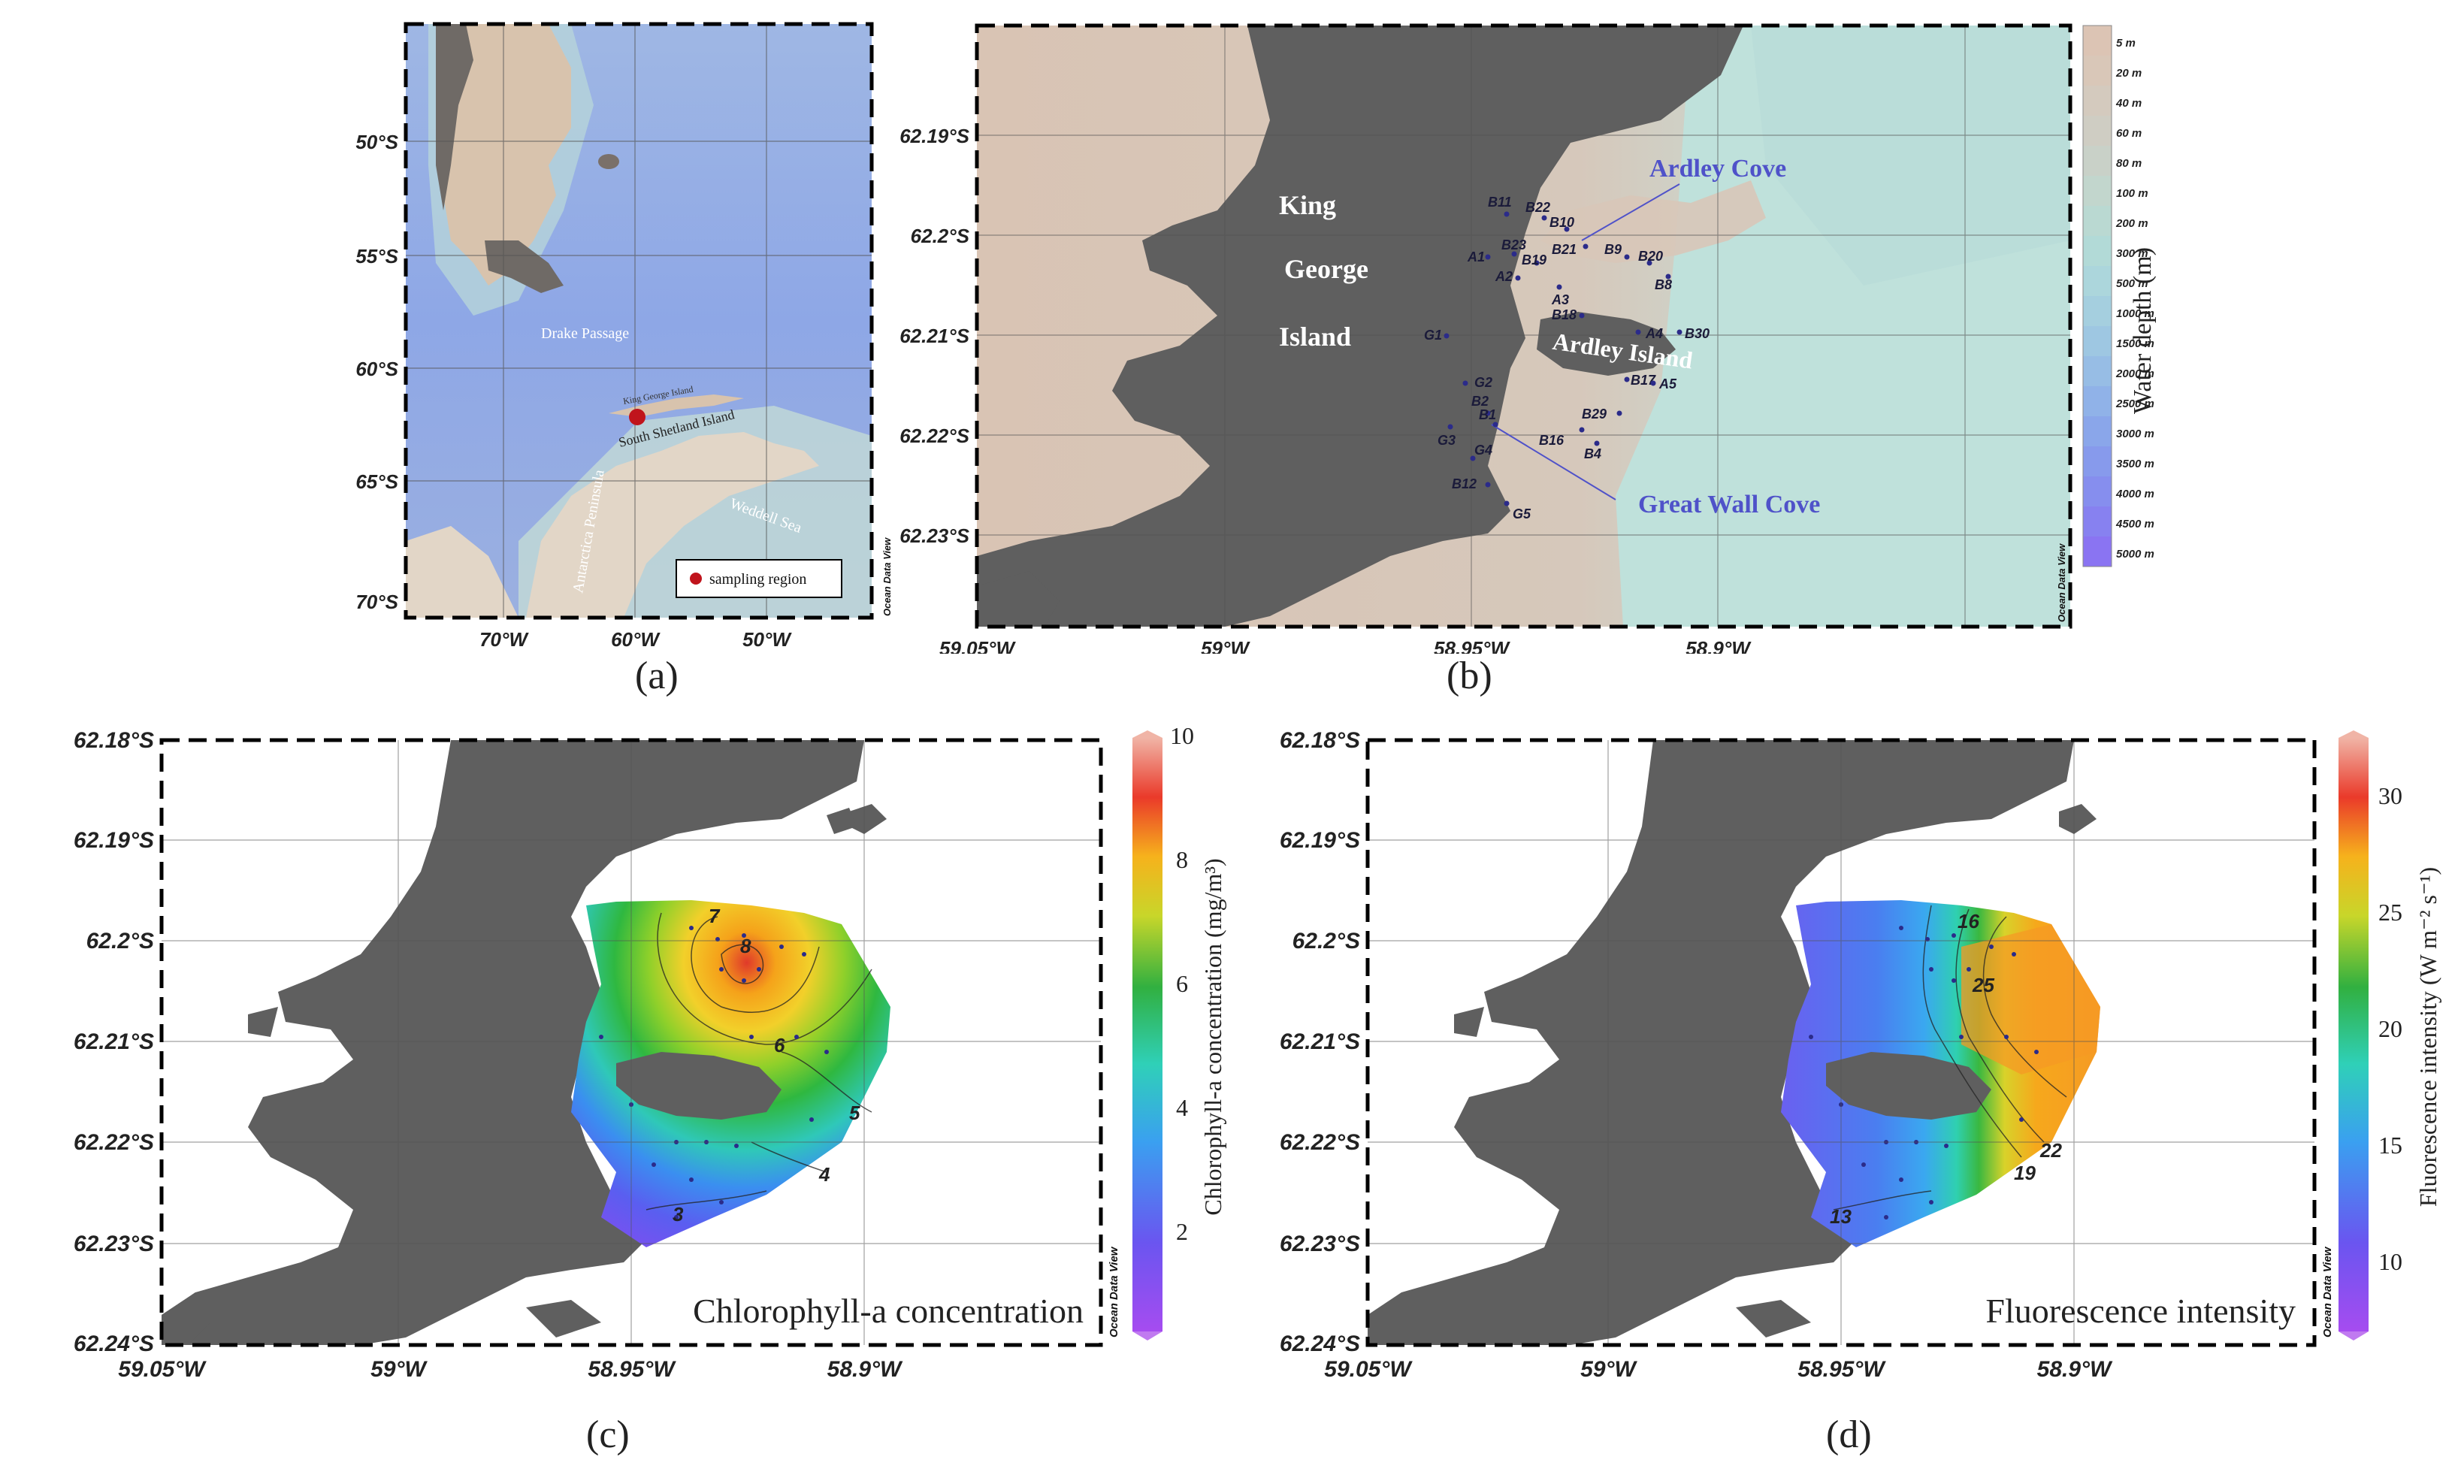 This screenshot has height=1484, width=2464. Describe the element at coordinates (1729, 505) in the screenshot. I see `great-wall-cove-label: Great Wall Cove` at that location.